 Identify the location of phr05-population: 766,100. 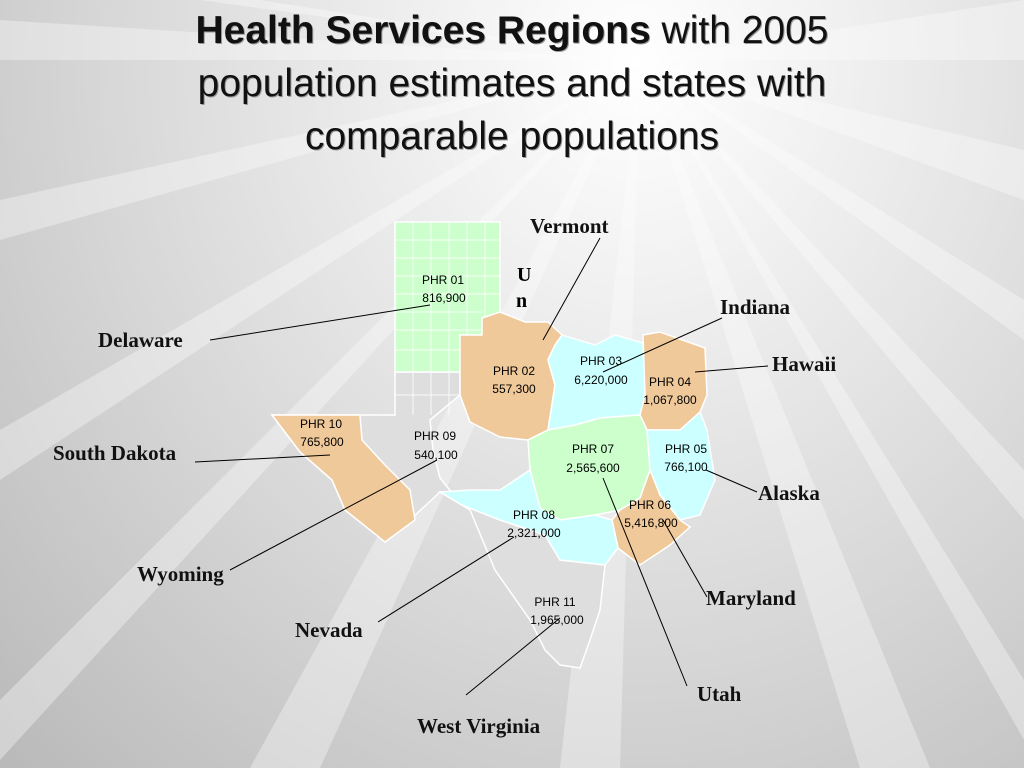
(686, 467).